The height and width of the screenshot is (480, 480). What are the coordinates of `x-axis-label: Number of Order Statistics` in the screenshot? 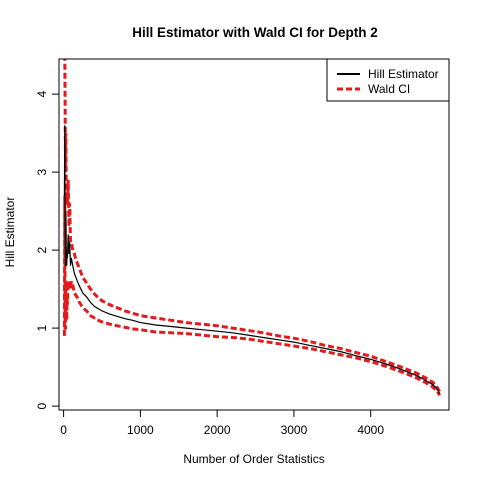 It's located at (253, 459).